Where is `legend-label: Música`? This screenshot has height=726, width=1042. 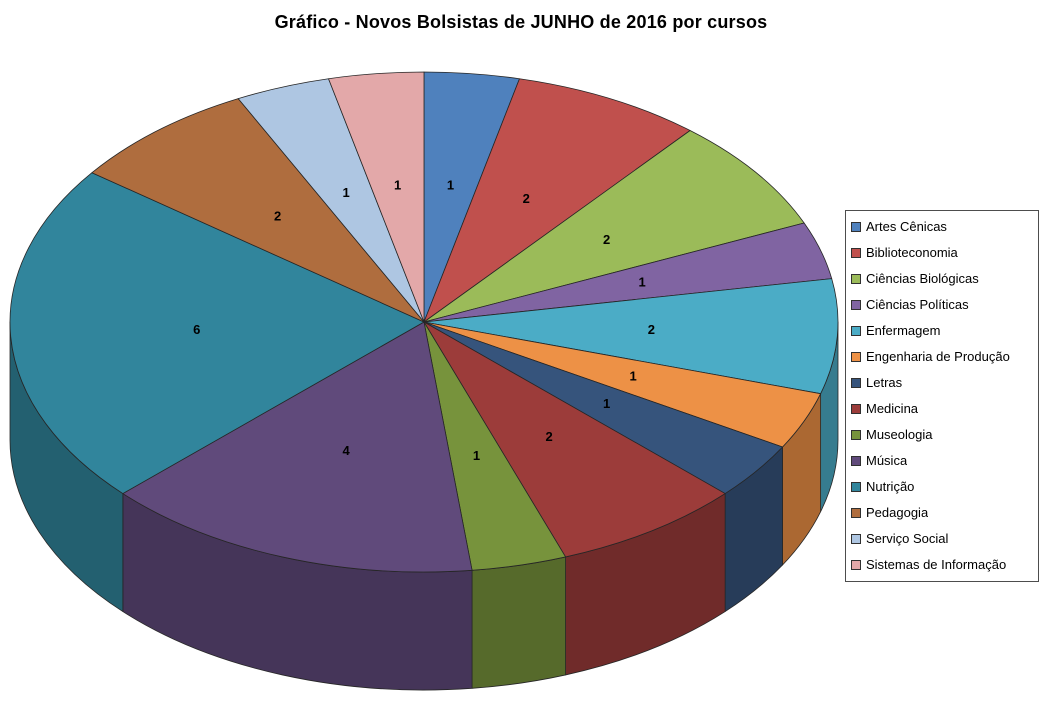
legend-label: Música is located at coordinates (887, 460).